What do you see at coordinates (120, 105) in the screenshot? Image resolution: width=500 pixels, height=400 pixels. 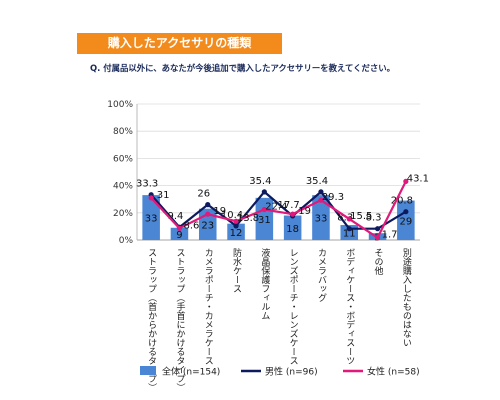 I see `y-tick-label: 100%` at bounding box center [120, 105].